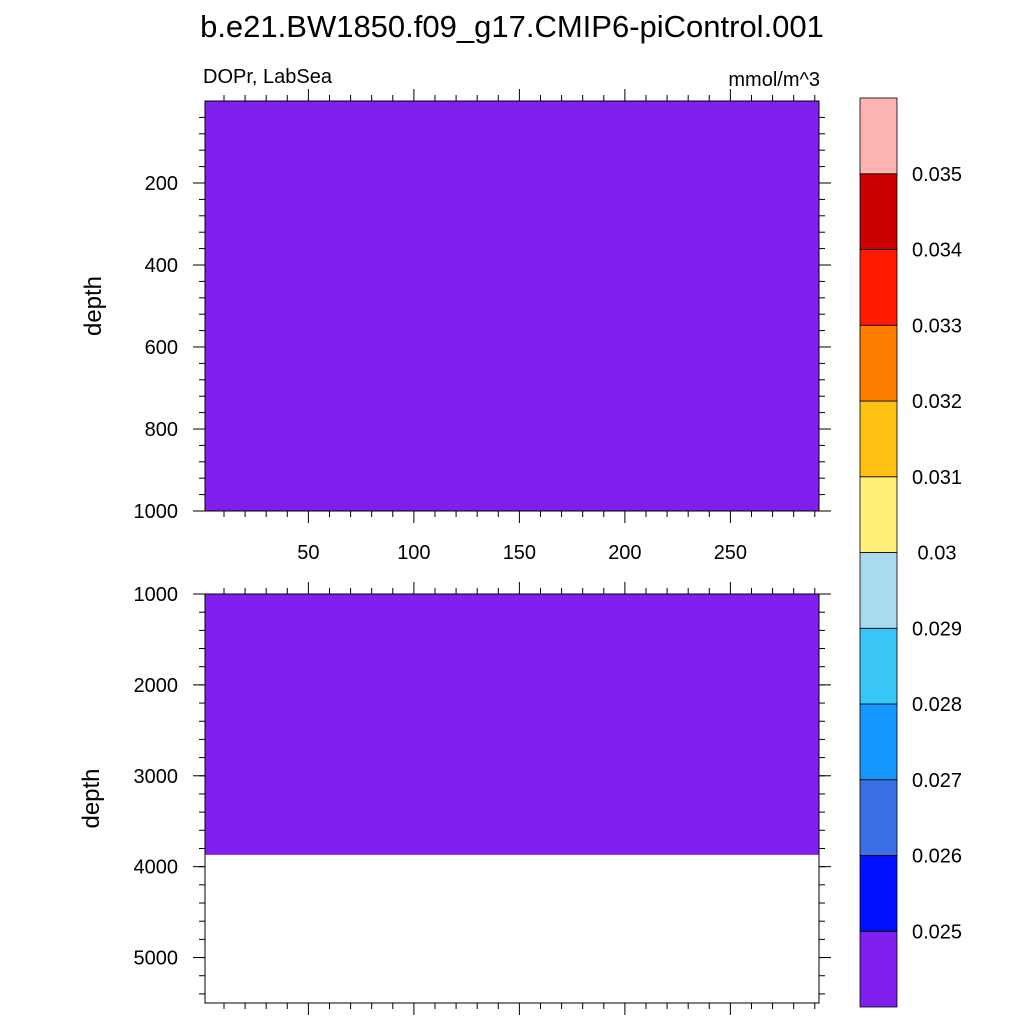 The image size is (1024, 1024). Describe the element at coordinates (161, 266) in the screenshot. I see `y-tick-label: 400` at that location.